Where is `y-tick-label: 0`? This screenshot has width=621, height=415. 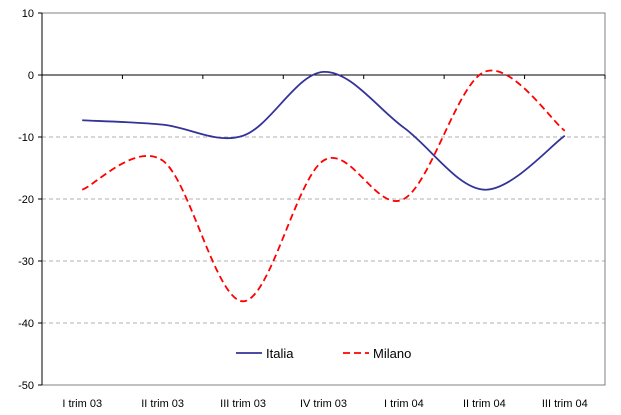
y-tick-label: 0 is located at coordinates (31, 76).